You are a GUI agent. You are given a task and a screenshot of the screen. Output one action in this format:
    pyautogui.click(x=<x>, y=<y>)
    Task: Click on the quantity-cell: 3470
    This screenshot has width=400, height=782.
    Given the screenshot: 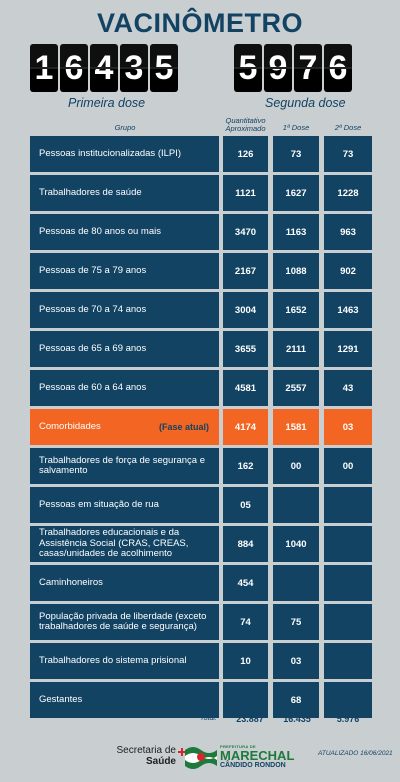 What is the action you would take?
    pyautogui.click(x=245, y=232)
    